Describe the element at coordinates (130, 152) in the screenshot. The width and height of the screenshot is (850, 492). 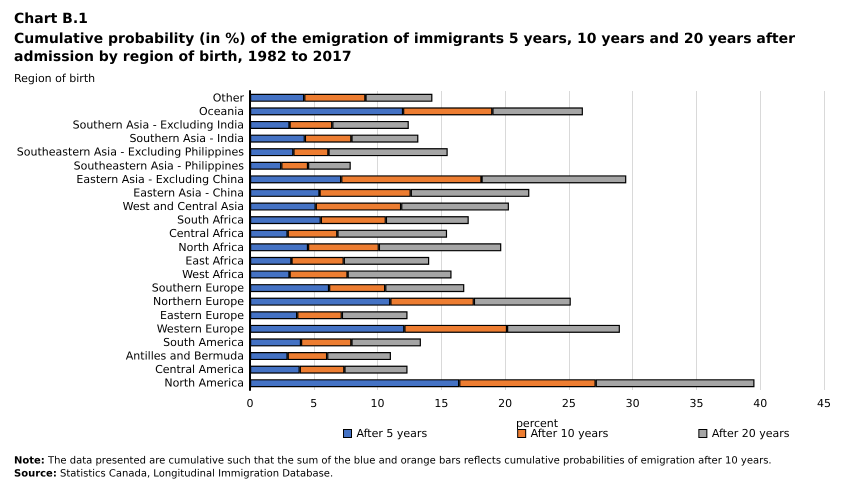
I see `y-tick-label: Southeastern Asia - Excluding Philippines` at that location.